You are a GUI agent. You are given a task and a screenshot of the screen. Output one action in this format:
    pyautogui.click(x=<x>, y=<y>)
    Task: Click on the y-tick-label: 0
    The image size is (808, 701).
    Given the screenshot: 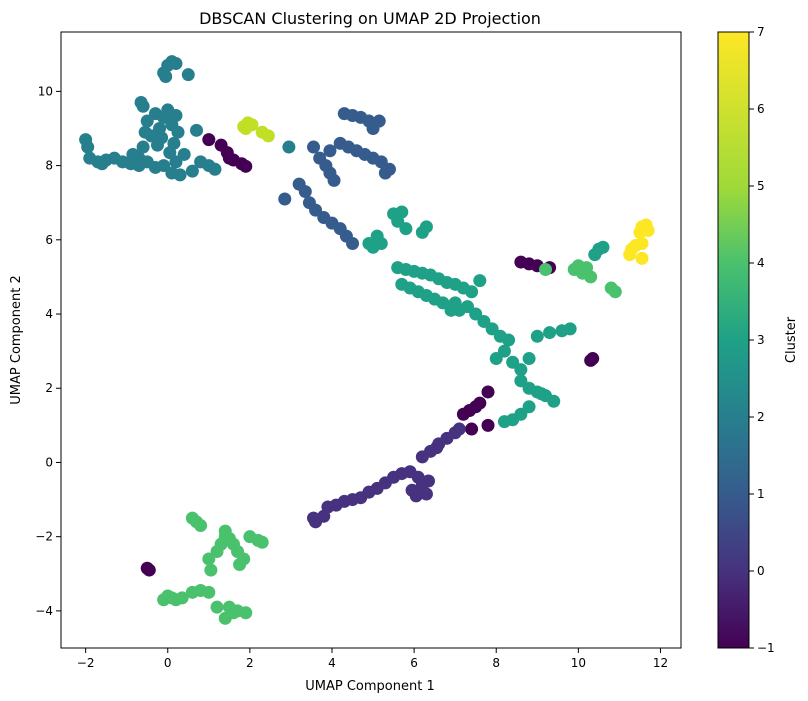 What is the action you would take?
    pyautogui.click(x=49, y=462)
    